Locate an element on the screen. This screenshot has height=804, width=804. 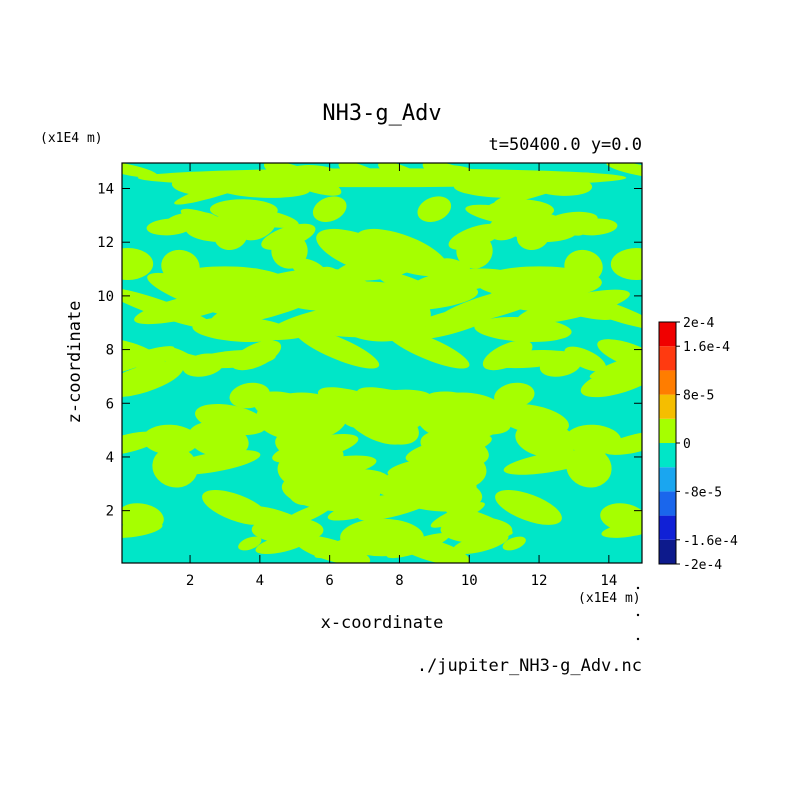
x-axis-label: x-coordinate is located at coordinates (382, 623).